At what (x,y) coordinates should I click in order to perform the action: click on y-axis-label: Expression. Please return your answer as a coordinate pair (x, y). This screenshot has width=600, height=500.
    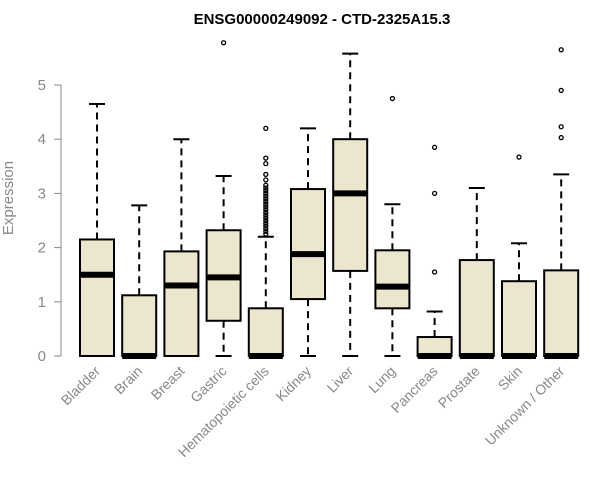
    Looking at the image, I should click on (8, 198).